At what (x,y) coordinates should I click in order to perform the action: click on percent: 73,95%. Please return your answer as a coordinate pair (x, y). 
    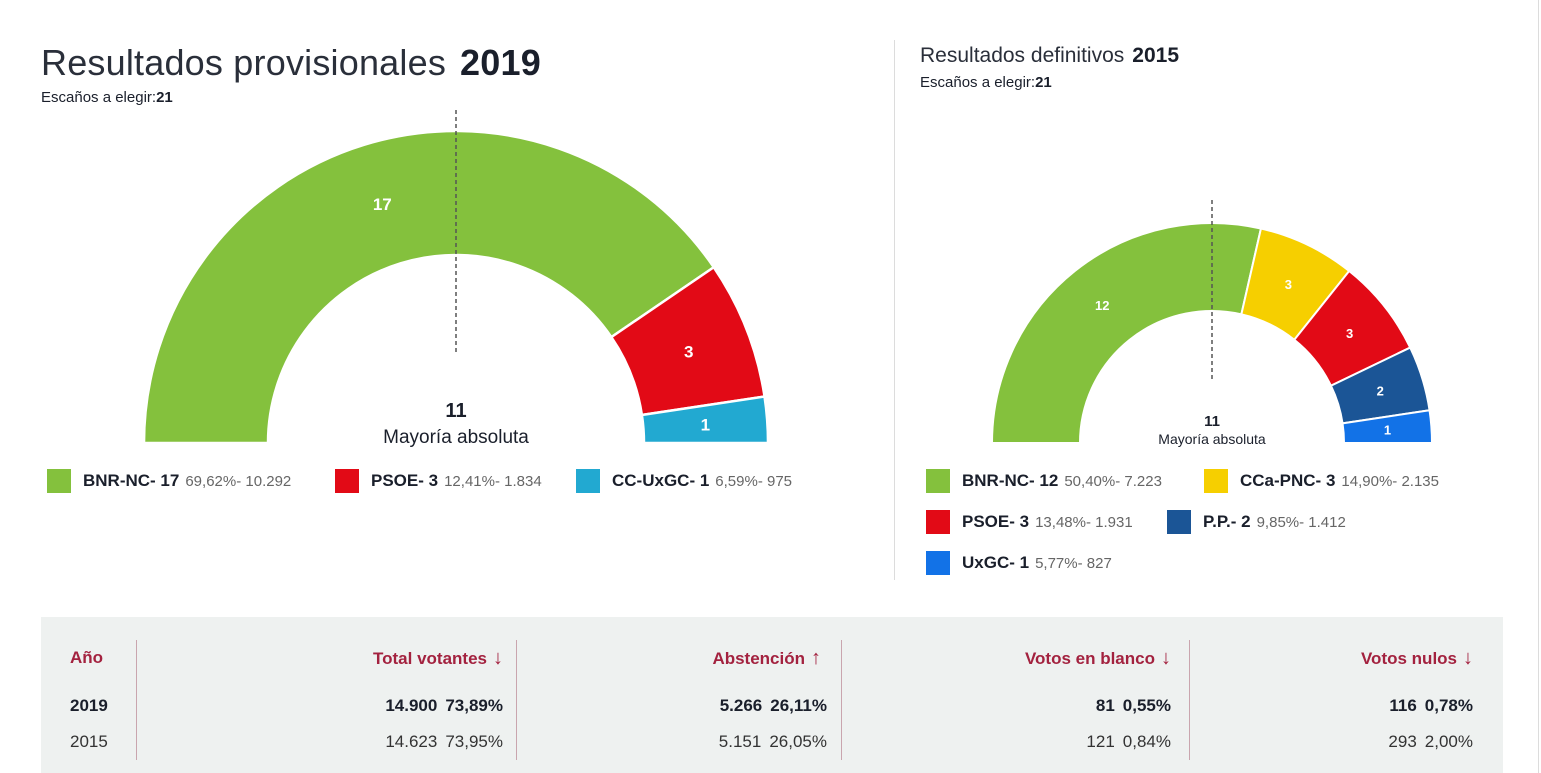
    Looking at the image, I should click on (474, 741).